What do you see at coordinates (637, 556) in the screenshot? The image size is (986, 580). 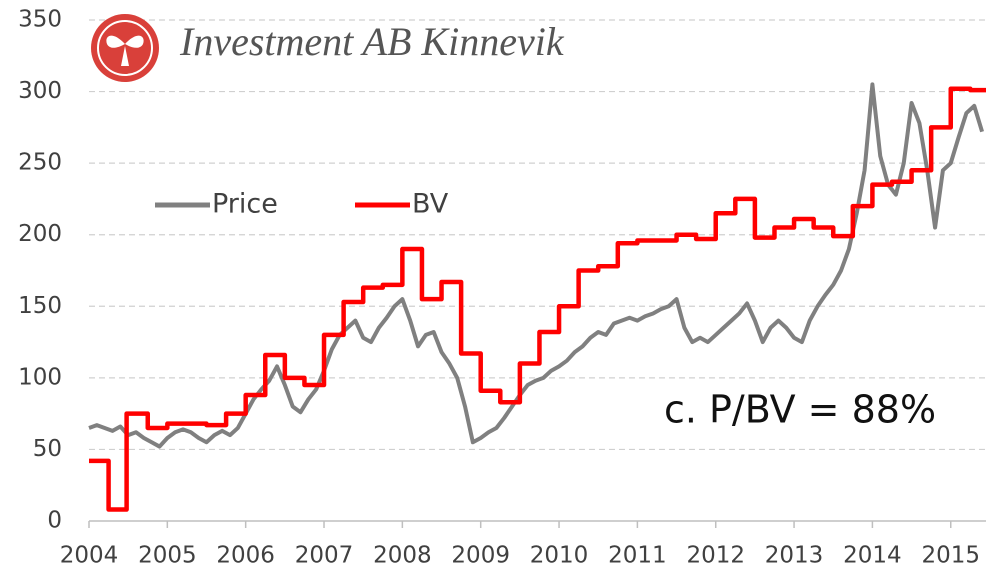 I see `x-tick-label: 2011` at bounding box center [637, 556].